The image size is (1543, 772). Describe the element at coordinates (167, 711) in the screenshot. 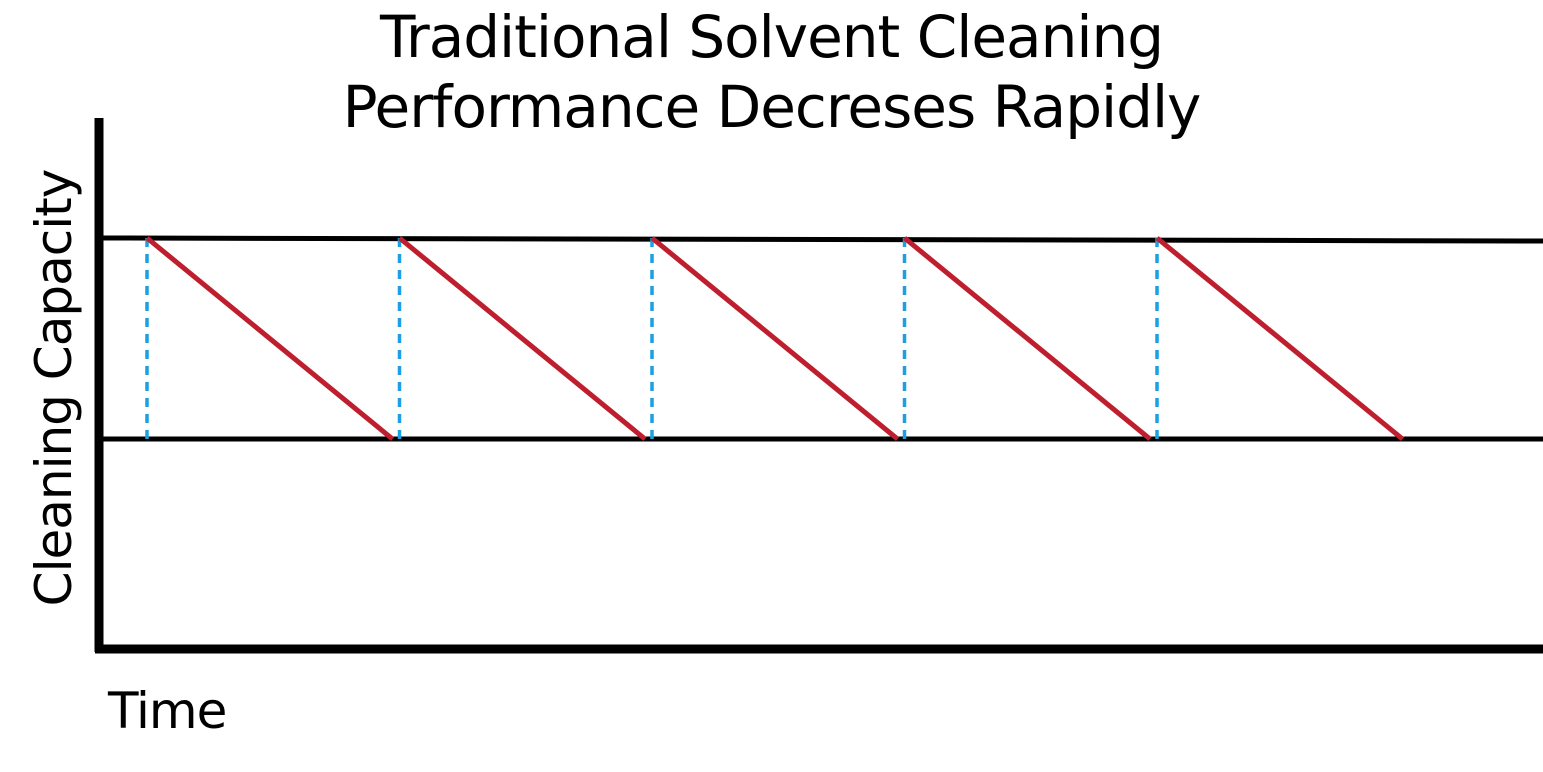

I see `x-axis-label: Time` at that location.